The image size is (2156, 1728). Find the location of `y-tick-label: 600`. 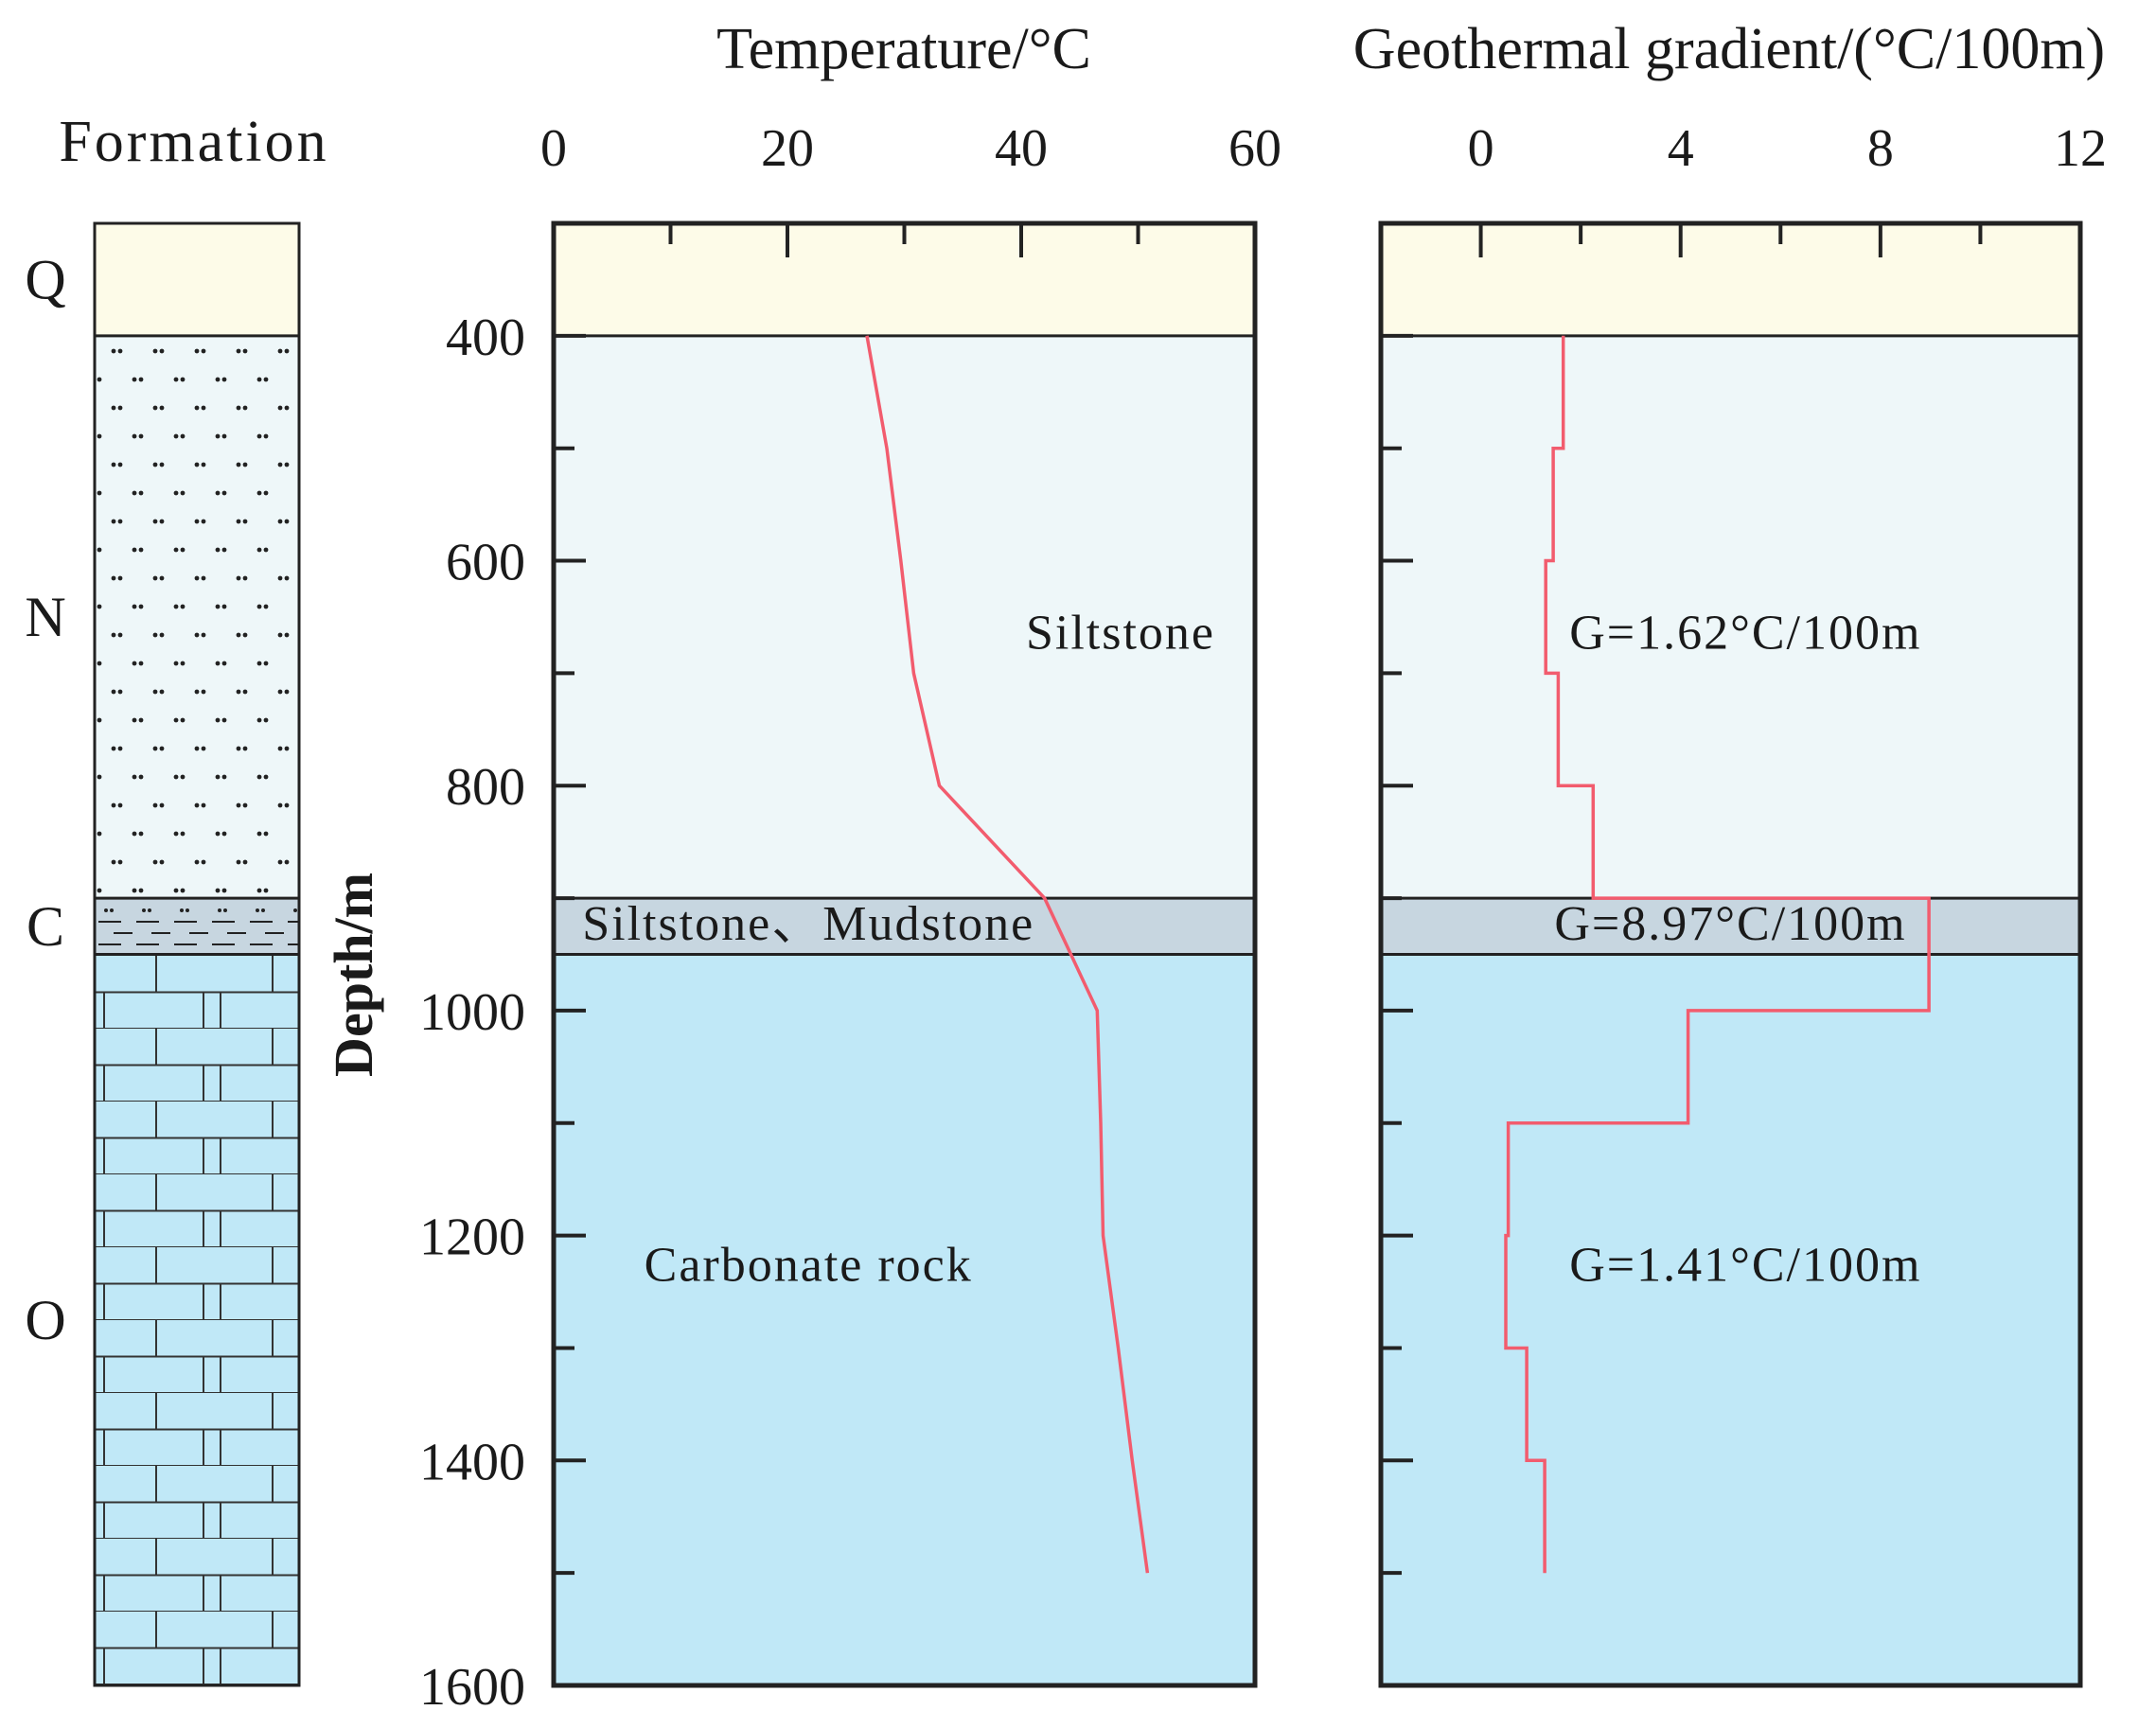

y-tick-label: 600 is located at coordinates (485, 563).